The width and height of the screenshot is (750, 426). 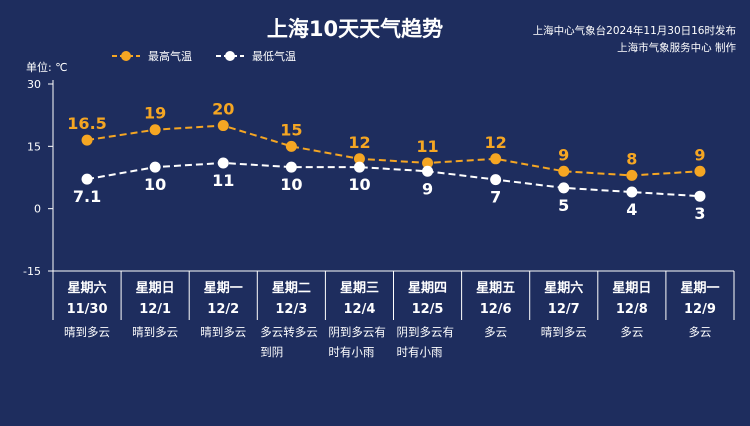 What do you see at coordinates (155, 309) in the screenshot?
I see `date-label: 12/1` at bounding box center [155, 309].